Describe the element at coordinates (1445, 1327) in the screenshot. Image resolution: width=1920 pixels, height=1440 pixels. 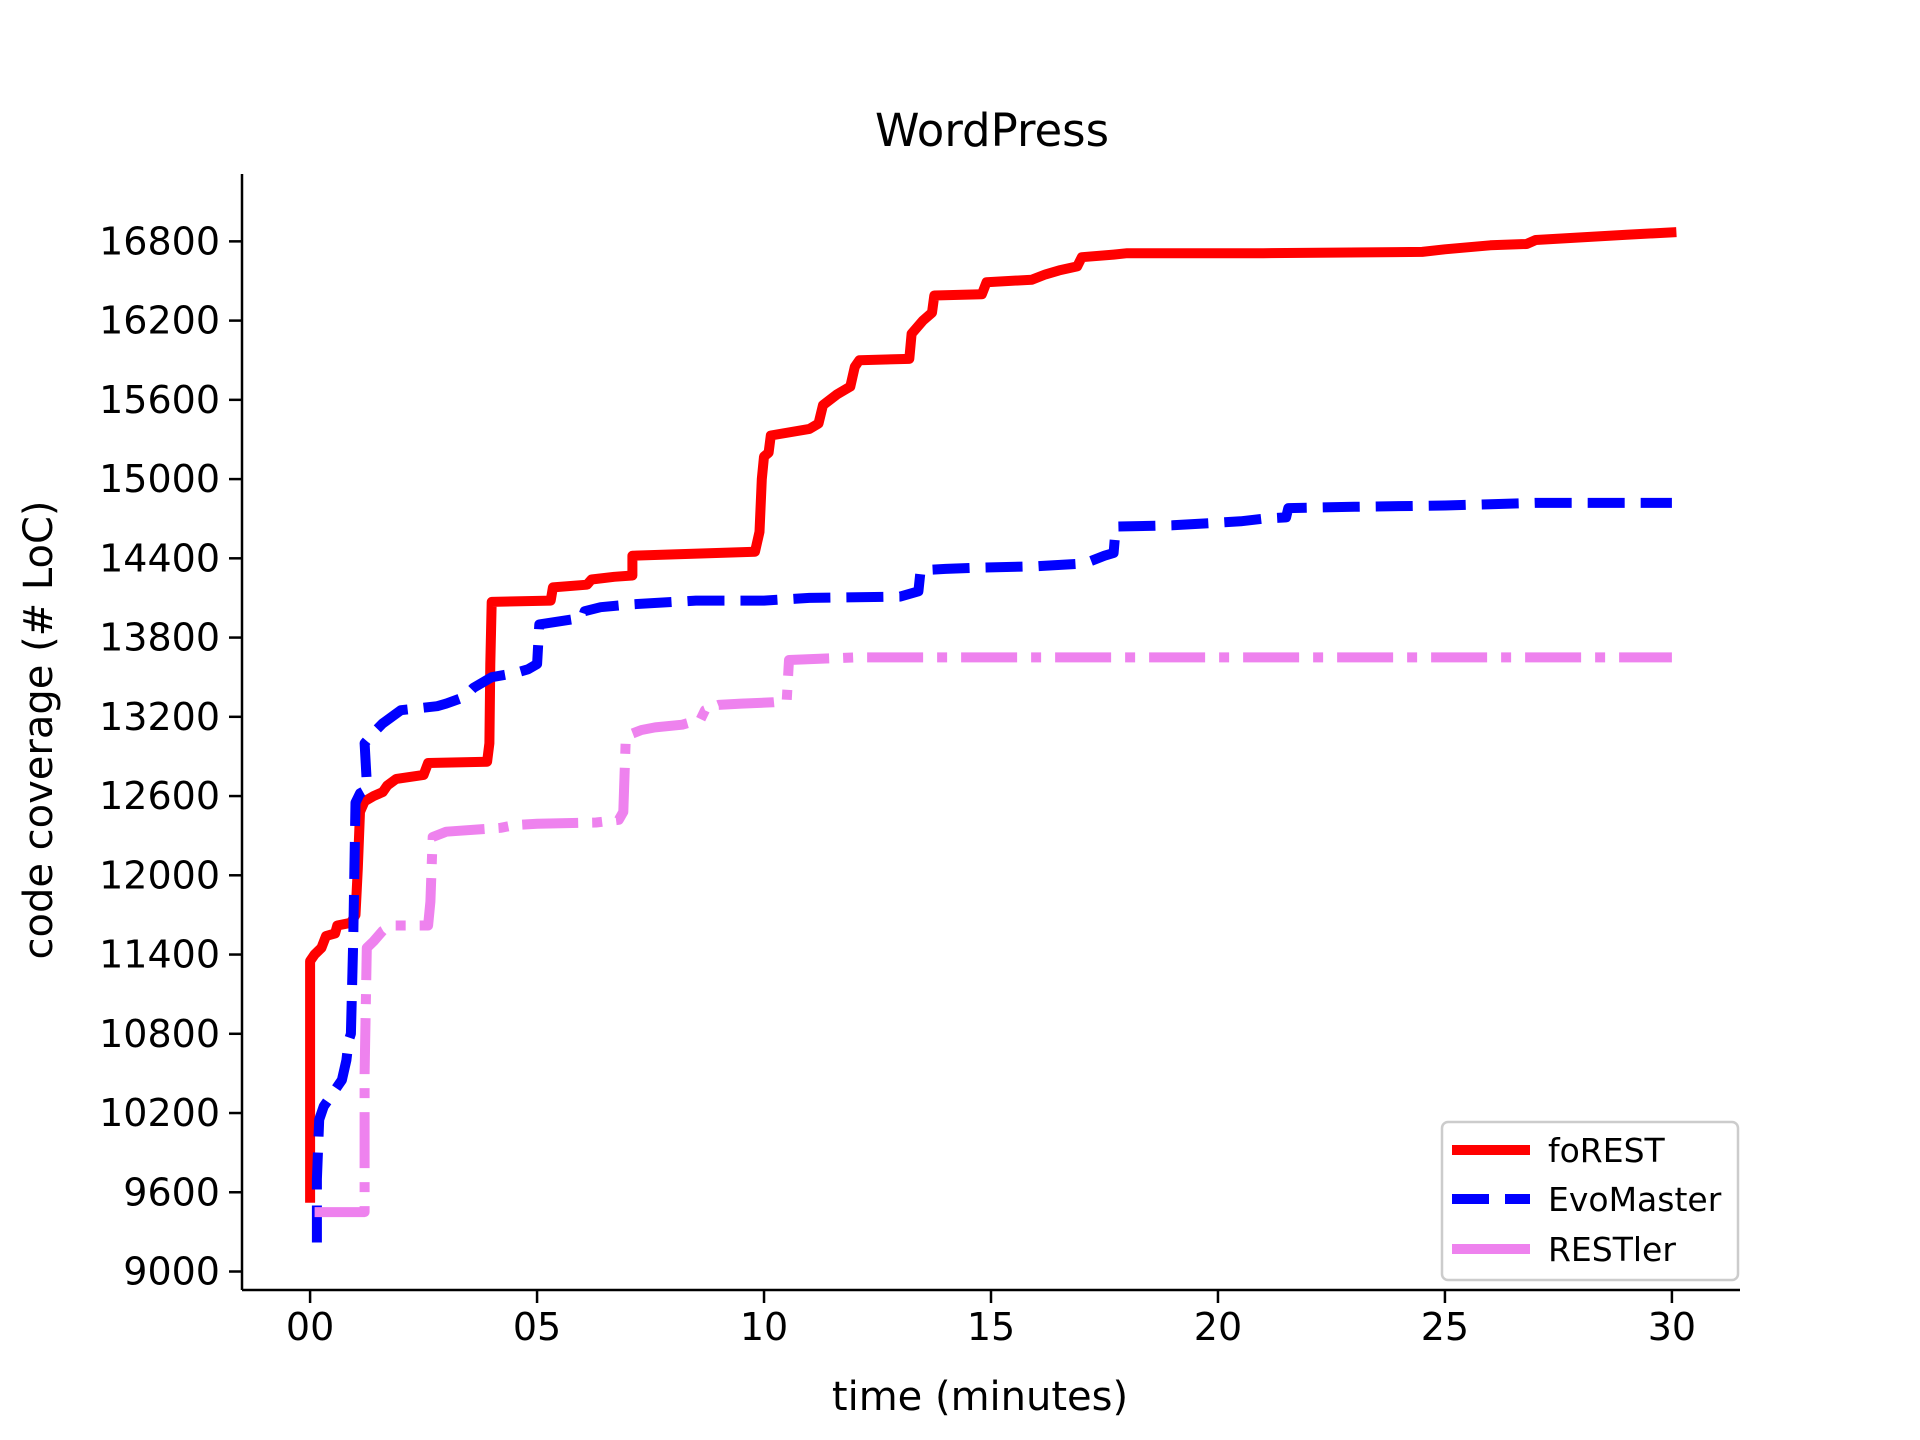
I see `x-tick-label-5: 25` at that location.